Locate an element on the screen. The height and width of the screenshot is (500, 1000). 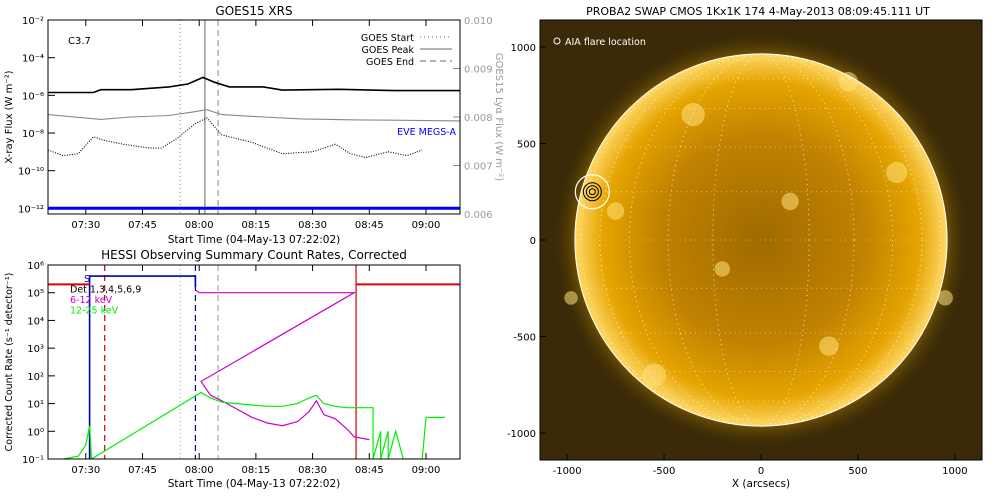
goes-x-tick-label: 08:30 is located at coordinates (312, 225).